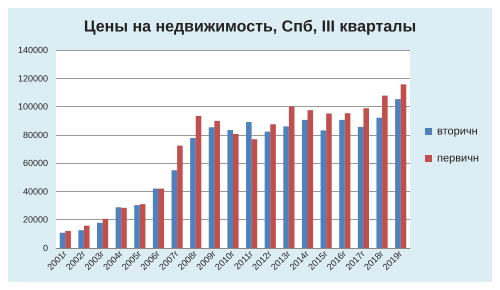 This screenshot has width=500, height=290. What do you see at coordinates (33, 50) in the screenshot?
I see `y-tick-label: 140000` at bounding box center [33, 50].